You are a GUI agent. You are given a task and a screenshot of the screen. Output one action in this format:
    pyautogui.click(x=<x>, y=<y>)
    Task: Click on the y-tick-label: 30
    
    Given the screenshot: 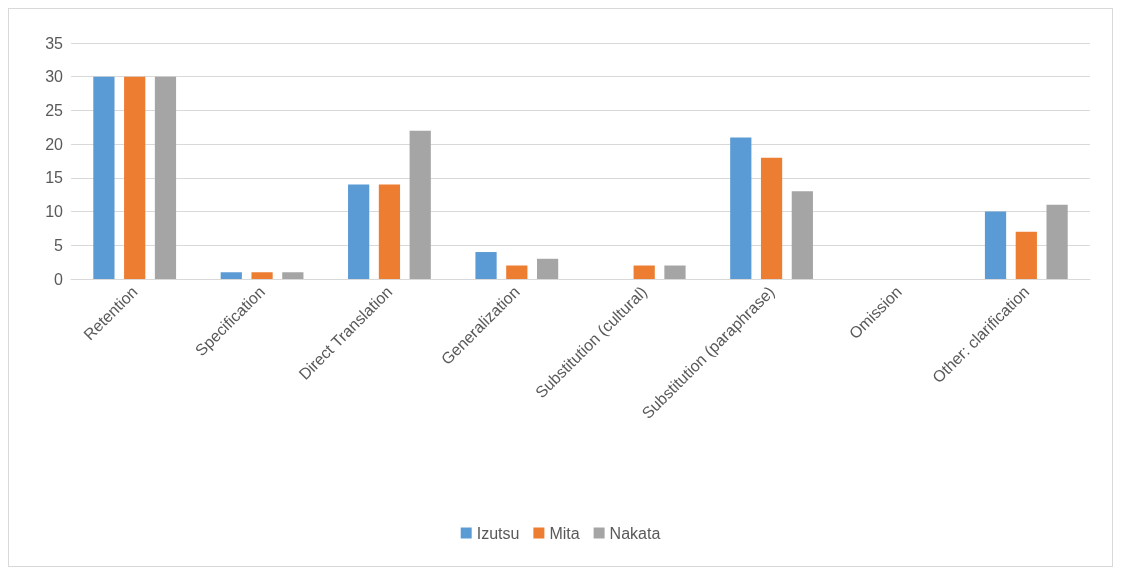 What is the action you would take?
    pyautogui.click(x=54, y=77)
    